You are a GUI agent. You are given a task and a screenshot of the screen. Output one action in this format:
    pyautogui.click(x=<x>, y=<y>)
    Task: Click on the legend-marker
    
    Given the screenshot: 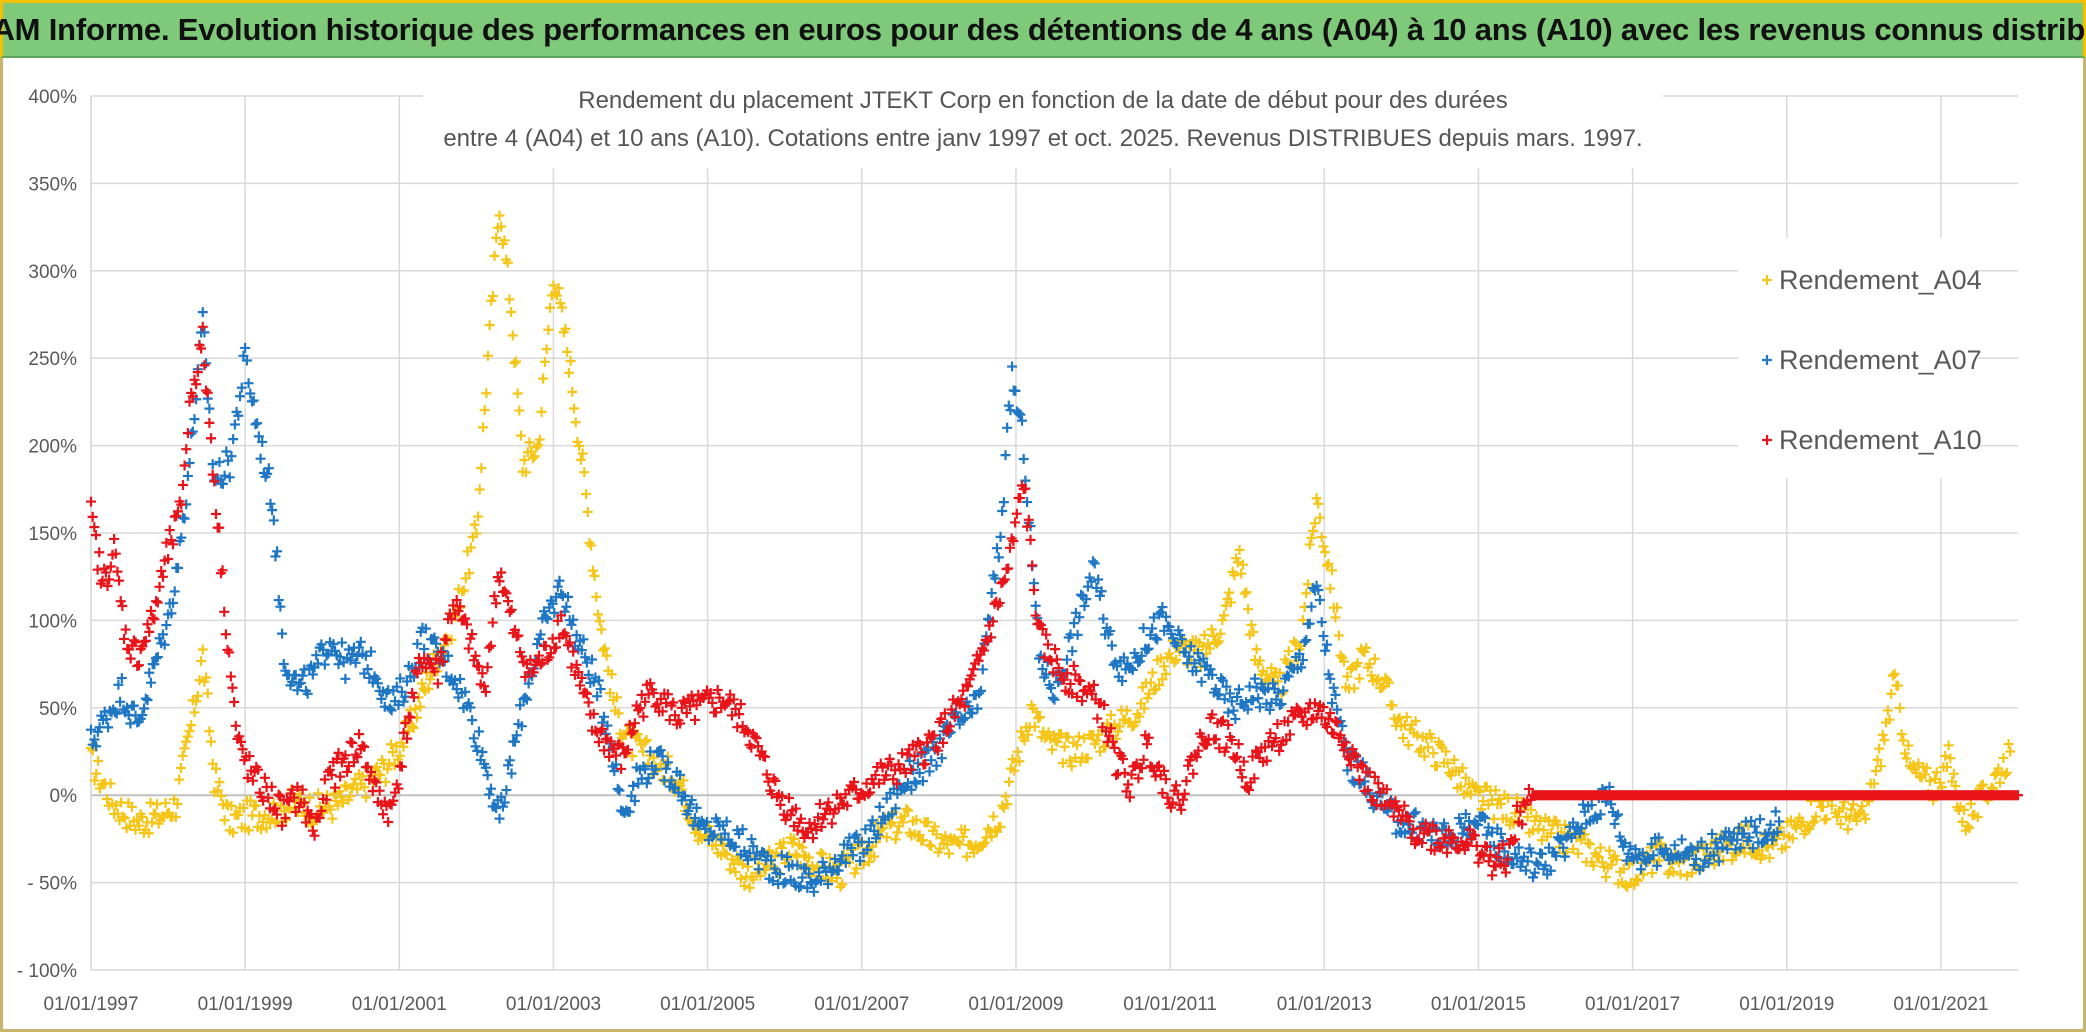 What is the action you would take?
    pyautogui.click(x=1767, y=280)
    